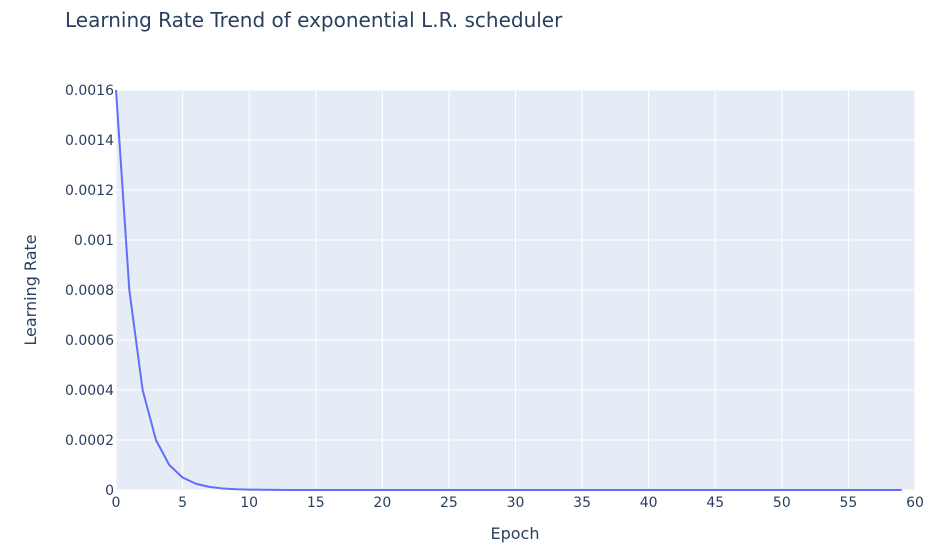 This screenshot has height=554, width=936. I want to click on y-tick-label: 0, so click(109, 491).